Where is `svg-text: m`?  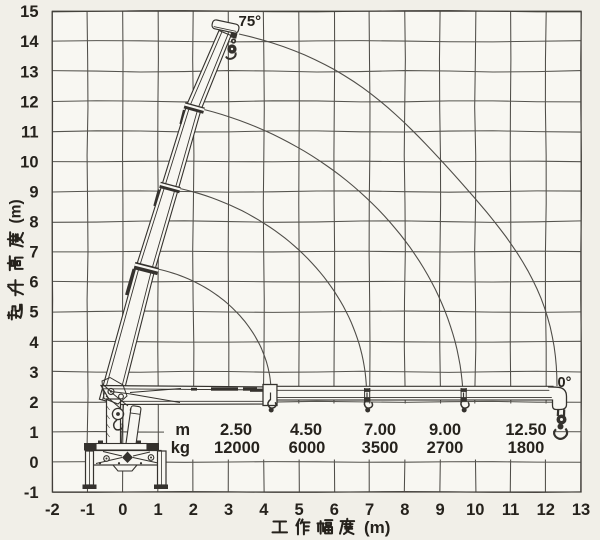
svg-text: m is located at coordinates (182, 430).